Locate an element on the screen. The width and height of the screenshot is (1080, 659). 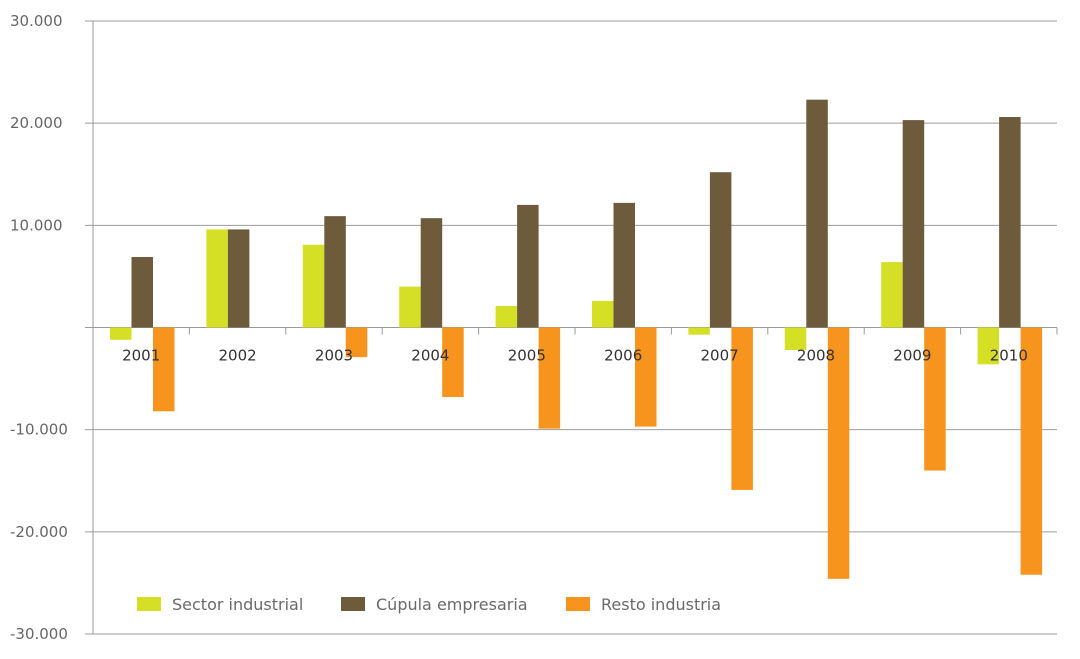
bar-cupula-empresaria-2003 is located at coordinates (335, 272).